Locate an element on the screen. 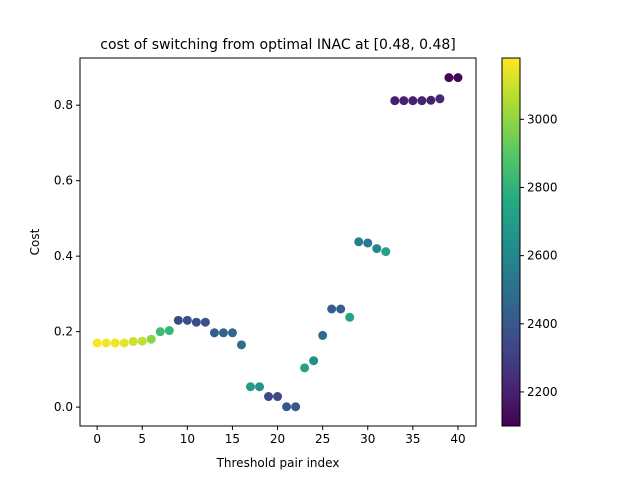 The height and width of the screenshot is (480, 640). x-tick-label: 40 is located at coordinates (457, 439).